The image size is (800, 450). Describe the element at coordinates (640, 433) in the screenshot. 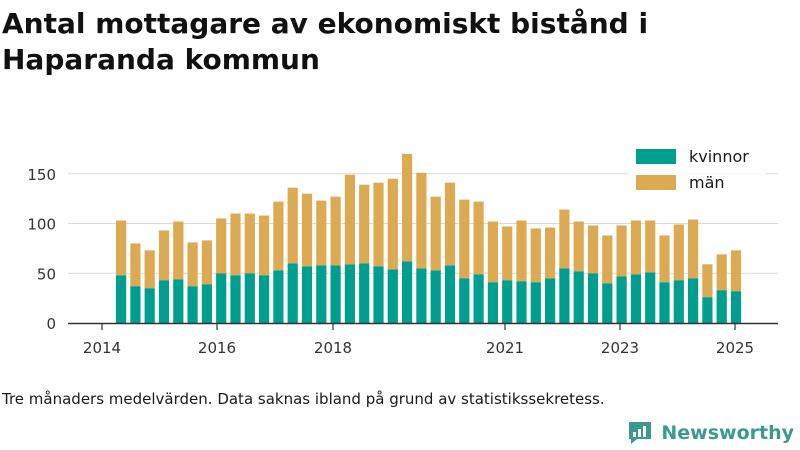

I see `newsworthy-logo-icon` at that location.